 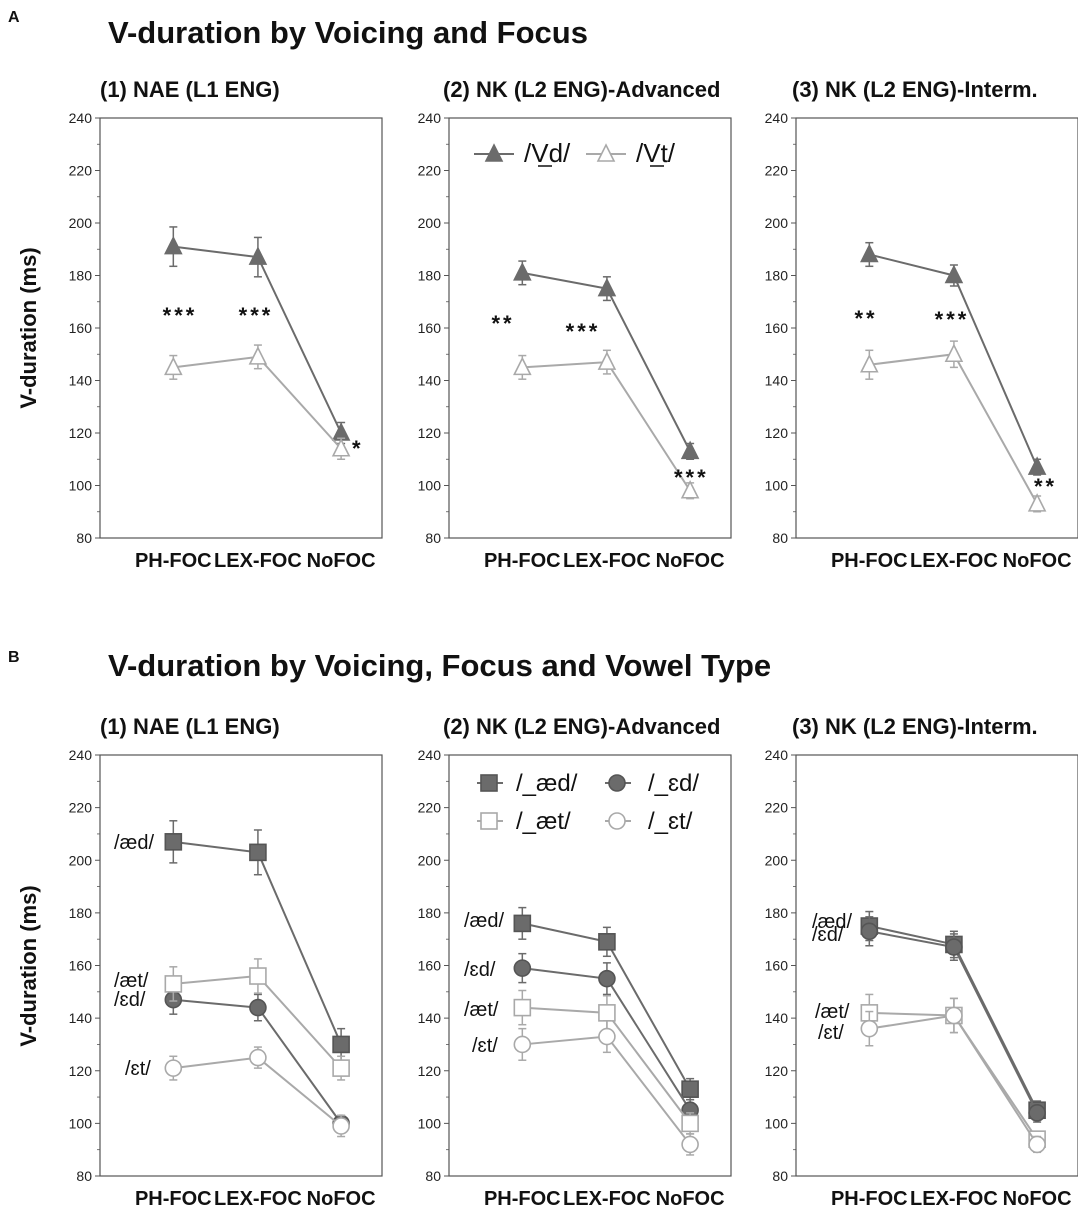 I want to click on legend-label: /_æd/, so click(x=547, y=783).